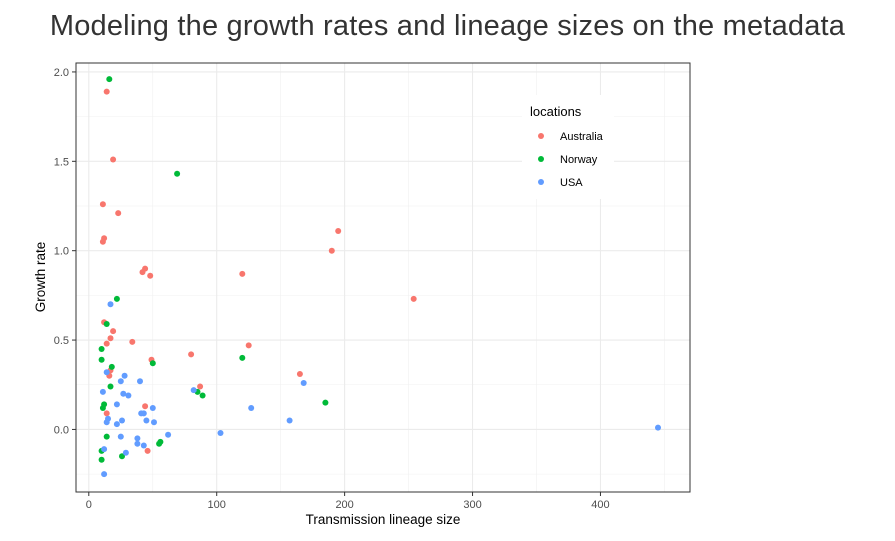 The image size is (895, 541). I want to click on legend-label-australia: Australia, so click(582, 137).